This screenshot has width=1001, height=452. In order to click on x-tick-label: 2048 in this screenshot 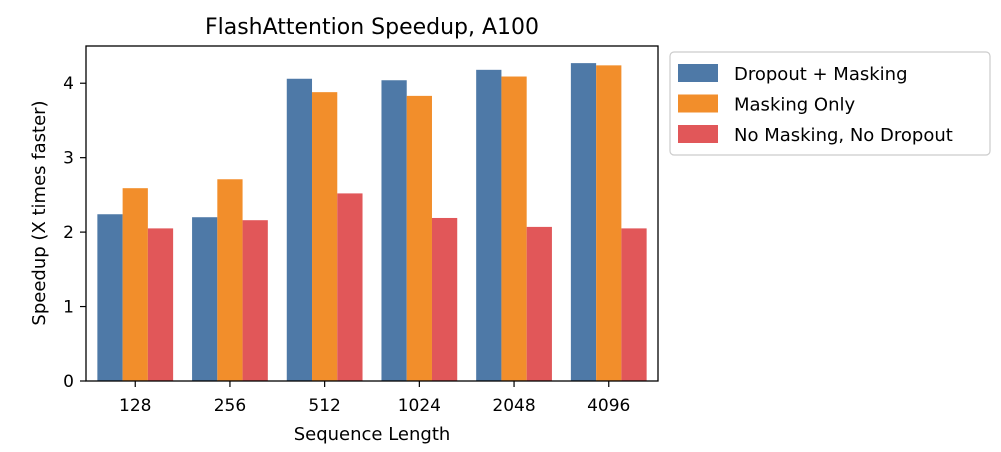, I will do `click(513, 406)`.